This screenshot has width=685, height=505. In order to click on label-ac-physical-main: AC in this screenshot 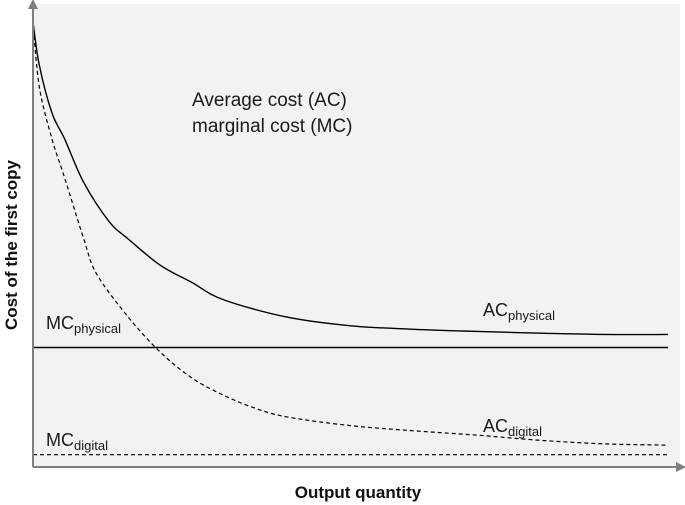, I will do `click(495, 310)`.